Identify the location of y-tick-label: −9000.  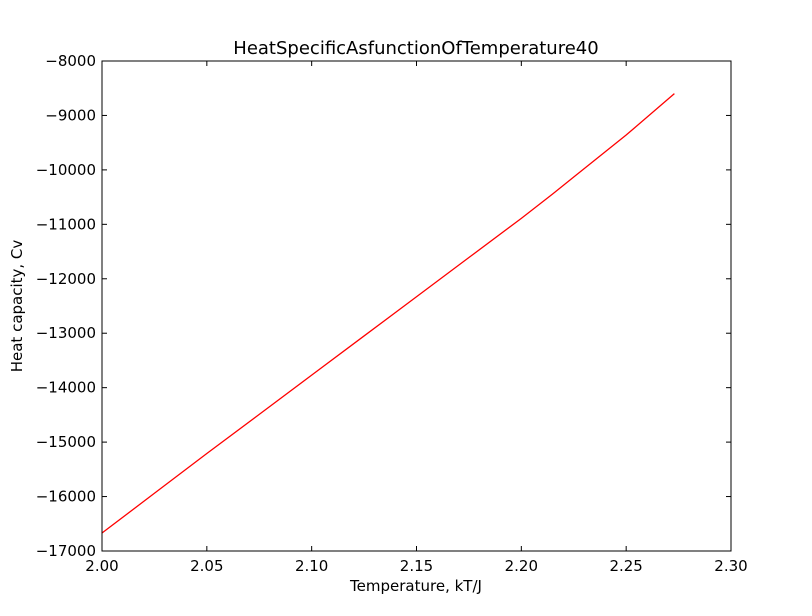
(70, 115).